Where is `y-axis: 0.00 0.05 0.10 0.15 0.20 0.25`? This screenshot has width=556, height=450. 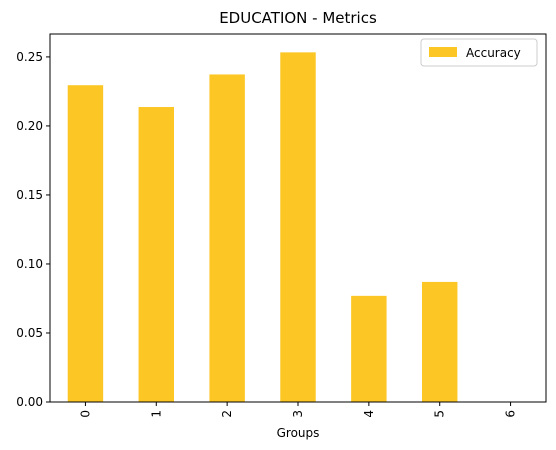
y-axis: 0.00 0.05 0.10 0.15 0.20 0.25 is located at coordinates (33, 229).